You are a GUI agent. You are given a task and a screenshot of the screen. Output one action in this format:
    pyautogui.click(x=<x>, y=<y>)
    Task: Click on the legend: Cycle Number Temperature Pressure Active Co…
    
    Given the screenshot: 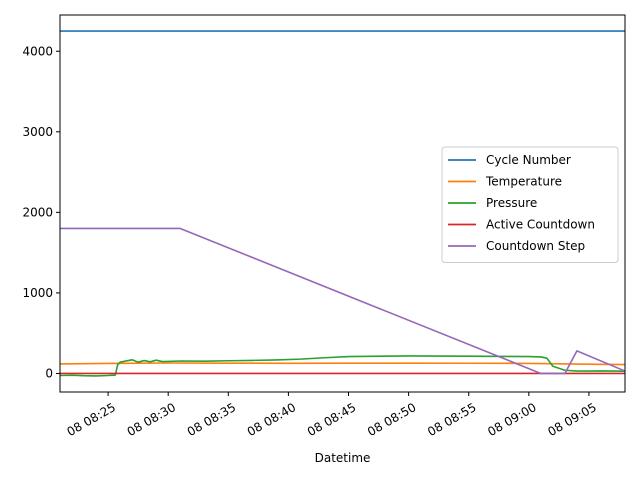 What is the action you would take?
    pyautogui.click(x=530, y=204)
    